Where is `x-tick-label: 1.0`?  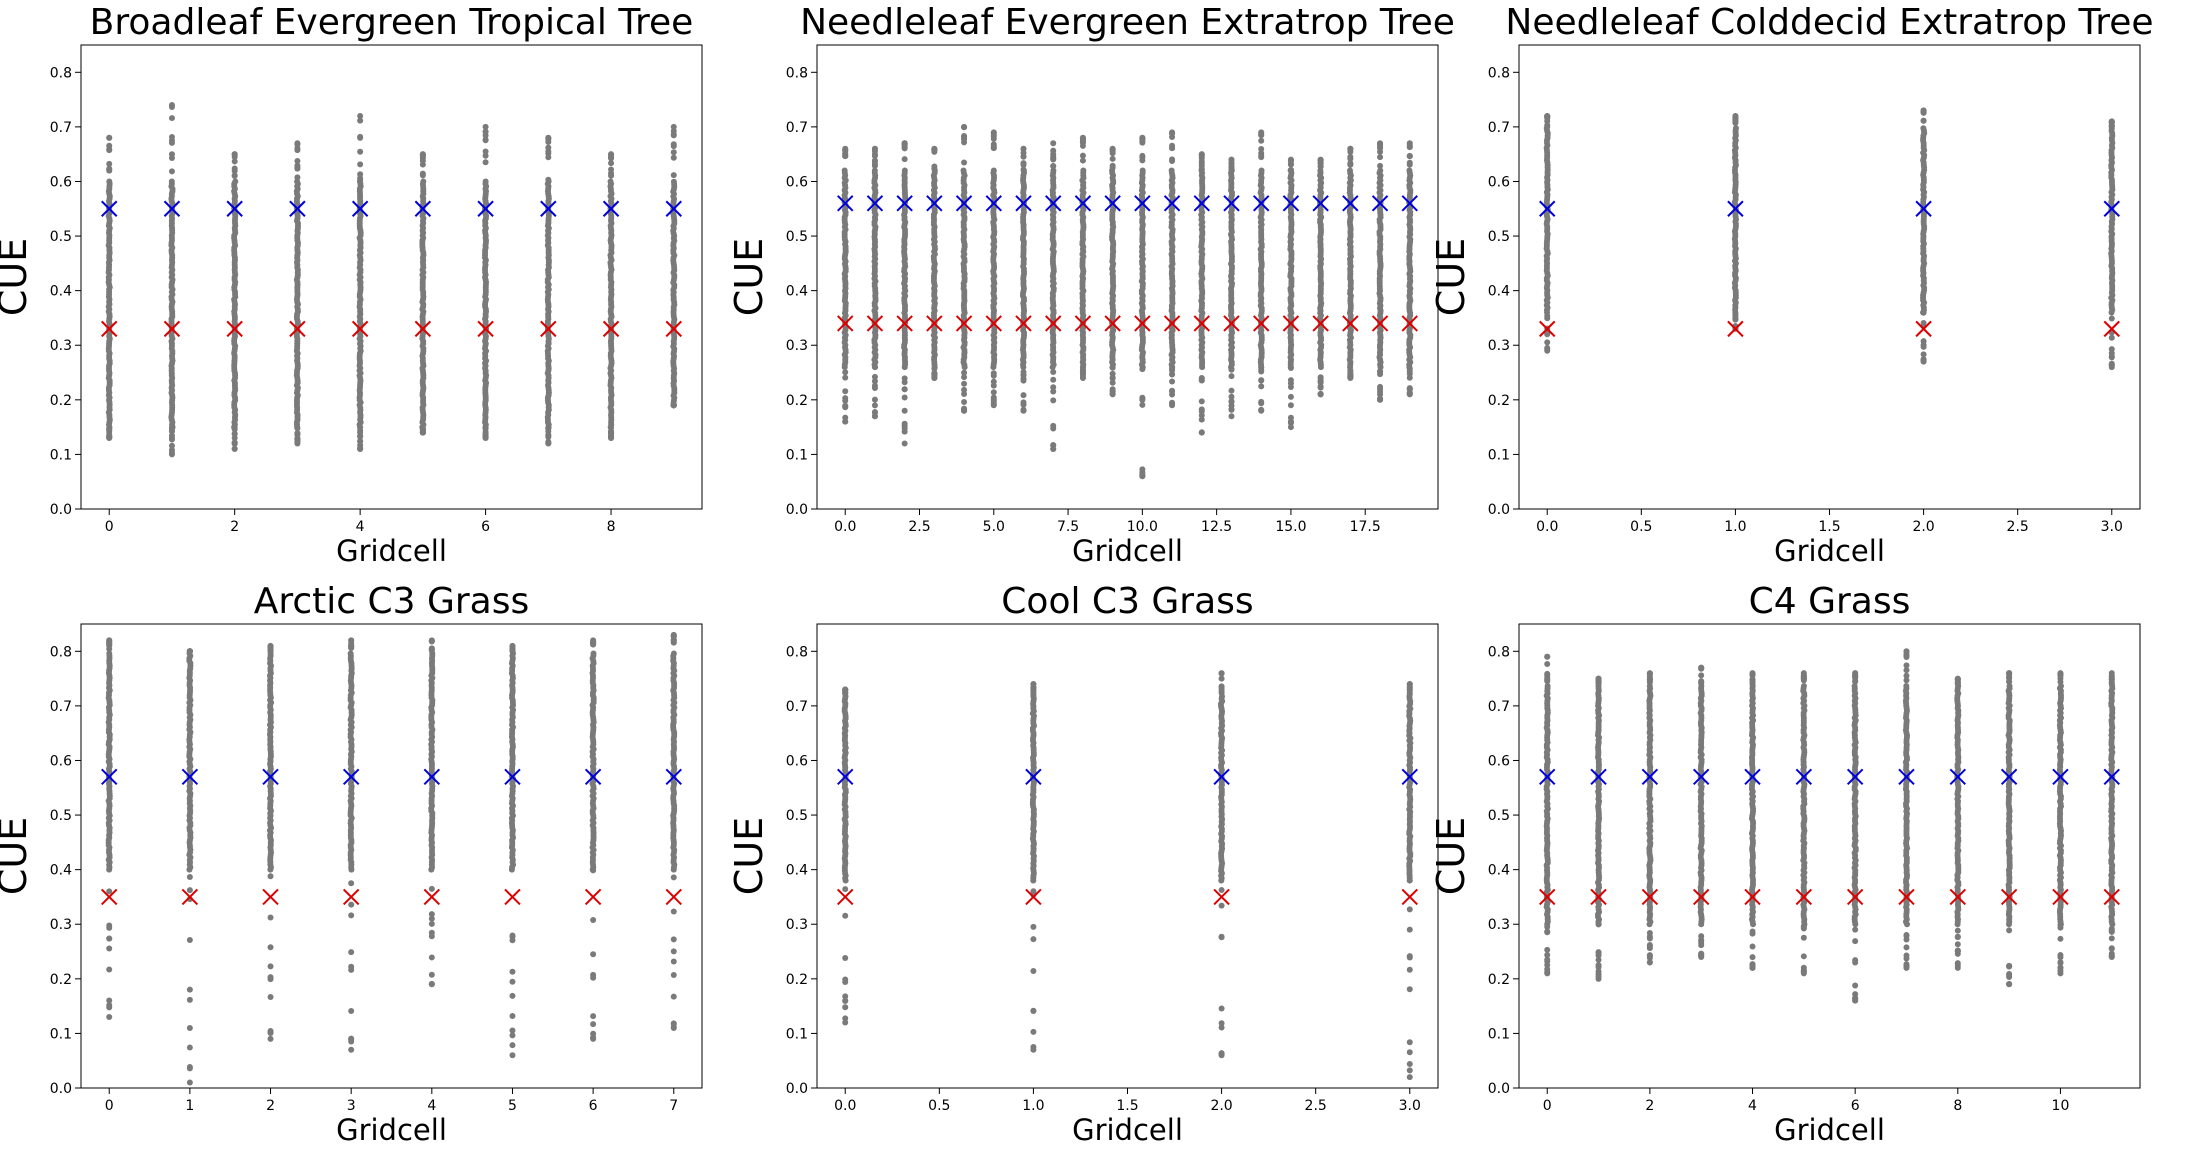 x-tick-label: 1.0 is located at coordinates (1033, 1106).